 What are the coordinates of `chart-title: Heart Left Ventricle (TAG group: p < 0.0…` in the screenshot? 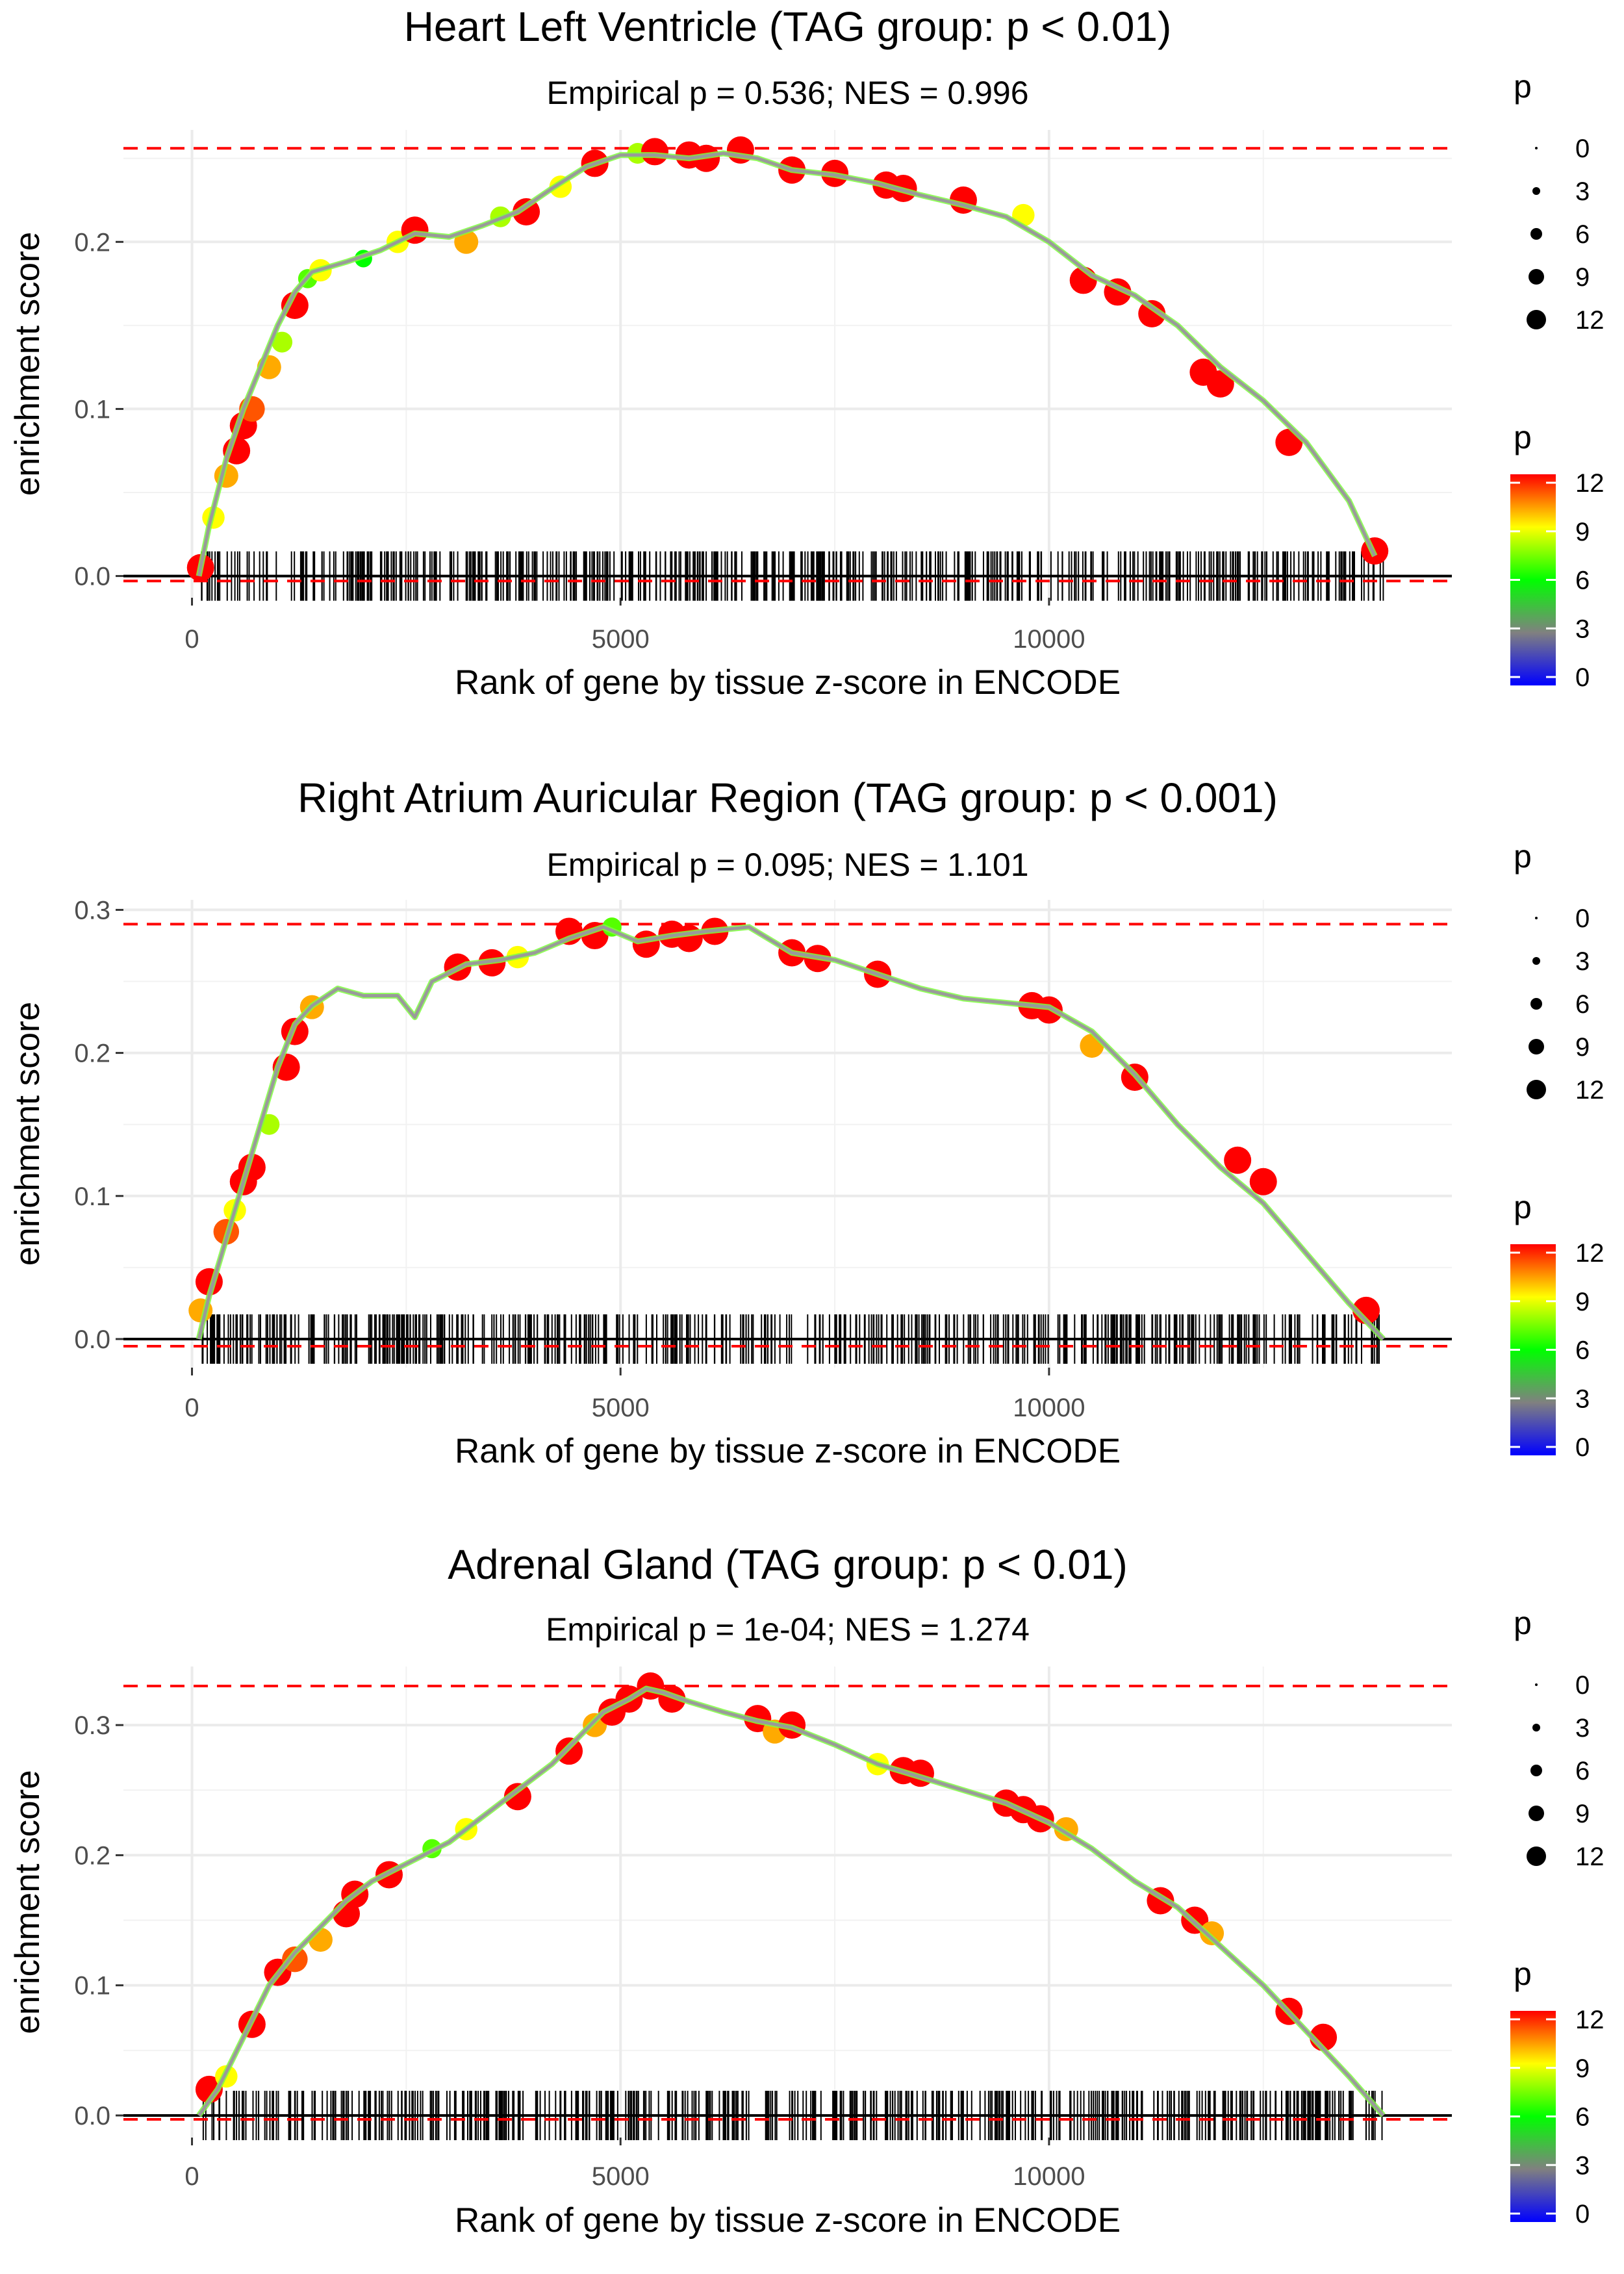 It's located at (788, 26).